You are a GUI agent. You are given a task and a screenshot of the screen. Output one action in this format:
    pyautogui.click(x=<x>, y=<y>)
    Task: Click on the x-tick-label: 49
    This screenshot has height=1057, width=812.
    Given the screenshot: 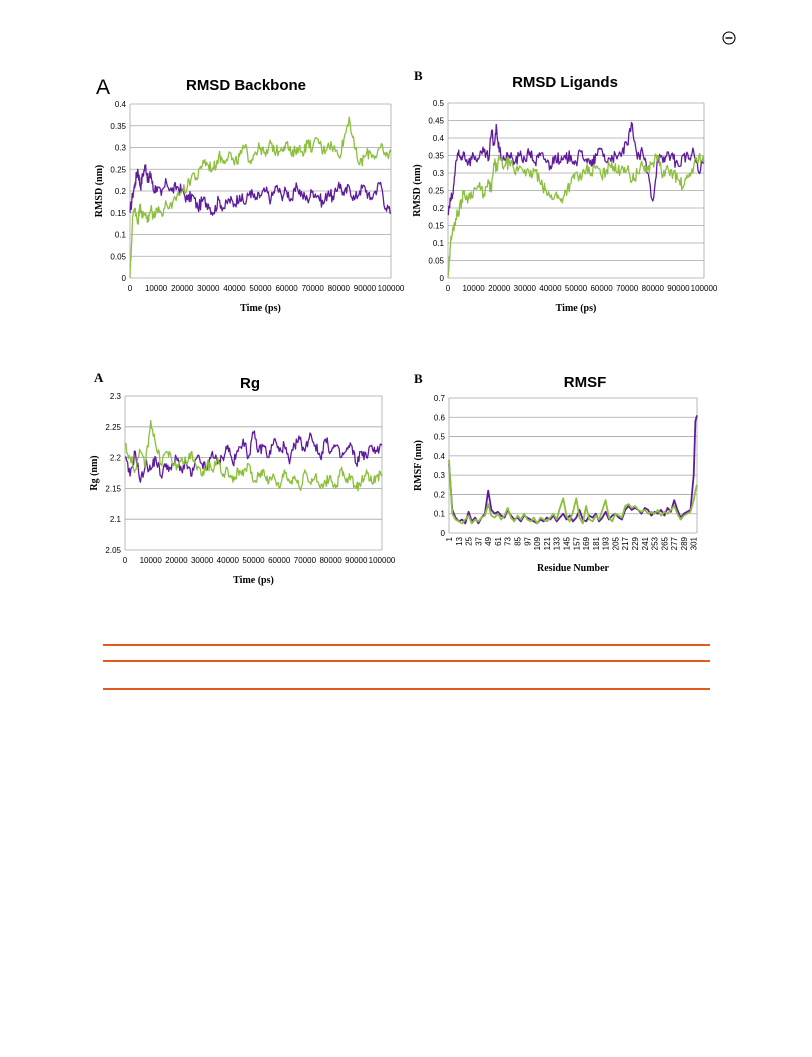 What is the action you would take?
    pyautogui.click(x=488, y=540)
    